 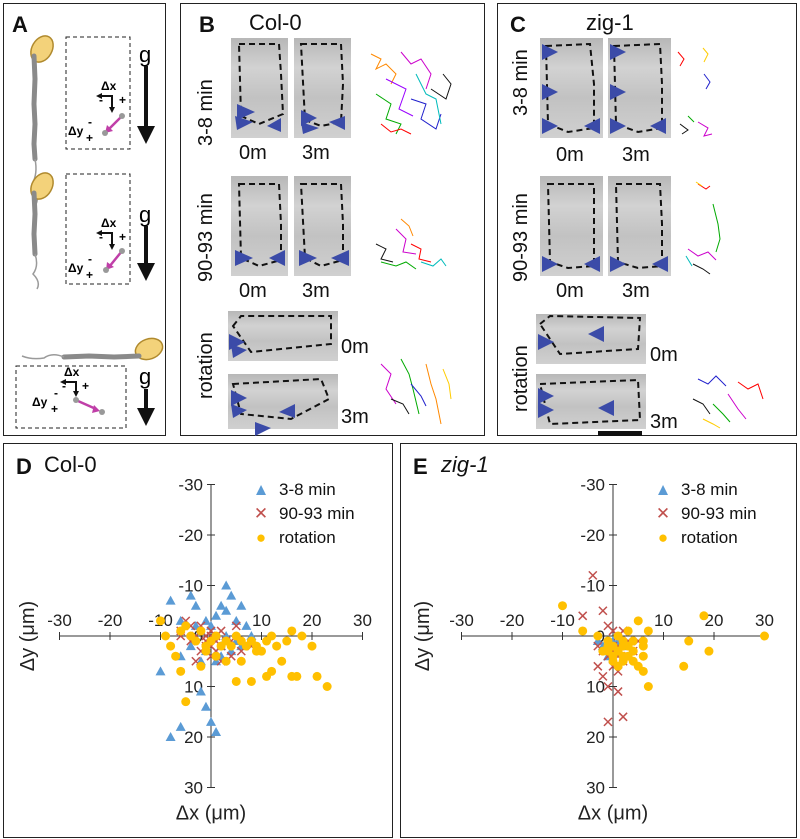 What do you see at coordinates (259, 225) in the screenshot?
I see `outline-b3` at bounding box center [259, 225].